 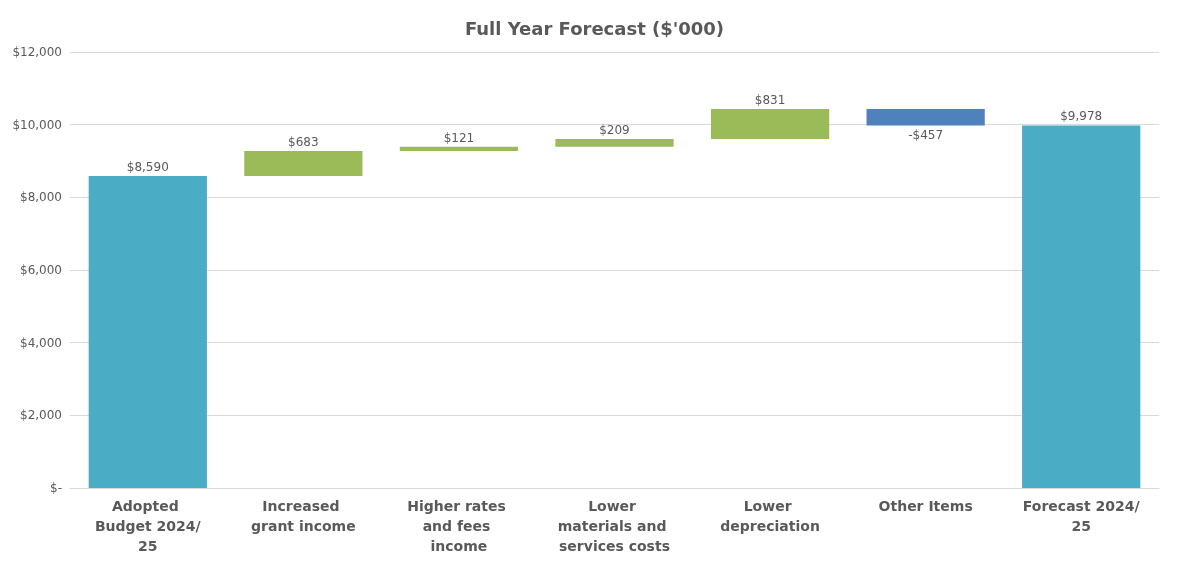 What do you see at coordinates (41, 342) in the screenshot?
I see `y-tick-label: $4,000` at bounding box center [41, 342].